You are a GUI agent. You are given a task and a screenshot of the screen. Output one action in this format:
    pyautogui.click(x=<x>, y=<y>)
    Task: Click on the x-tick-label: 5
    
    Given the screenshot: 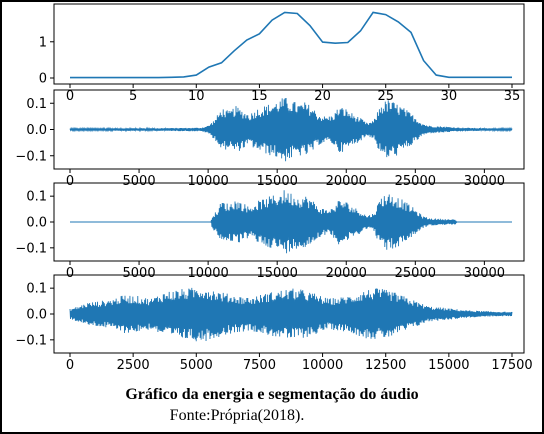 What is the action you would take?
    pyautogui.click(x=133, y=96)
    